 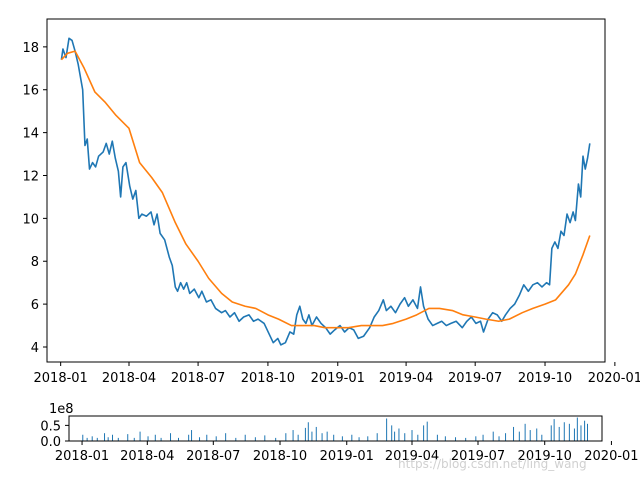 I want to click on x-tick-label: 2020-01, so click(x=611, y=456).